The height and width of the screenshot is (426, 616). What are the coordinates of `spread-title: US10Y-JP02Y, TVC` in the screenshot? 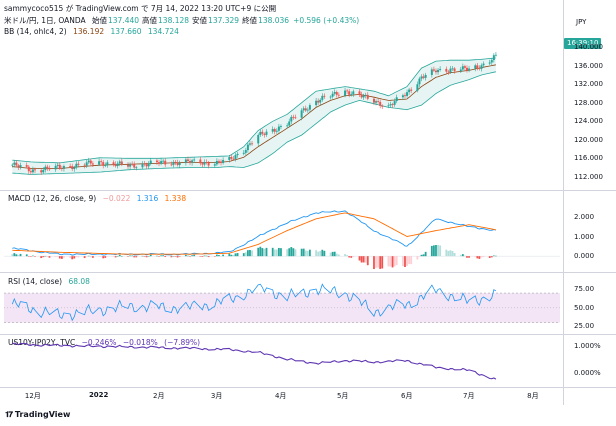 It's located at (42, 342).